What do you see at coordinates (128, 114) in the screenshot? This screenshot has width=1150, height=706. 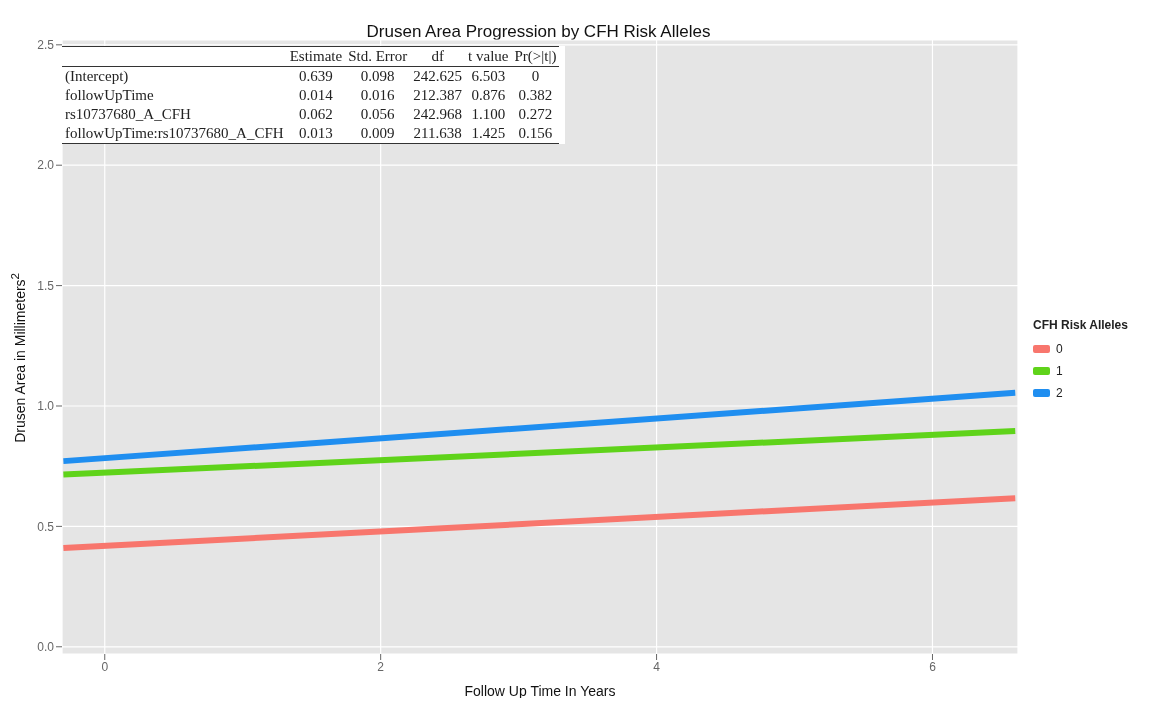 I see `annotation: rs10737680_A_CFH` at bounding box center [128, 114].